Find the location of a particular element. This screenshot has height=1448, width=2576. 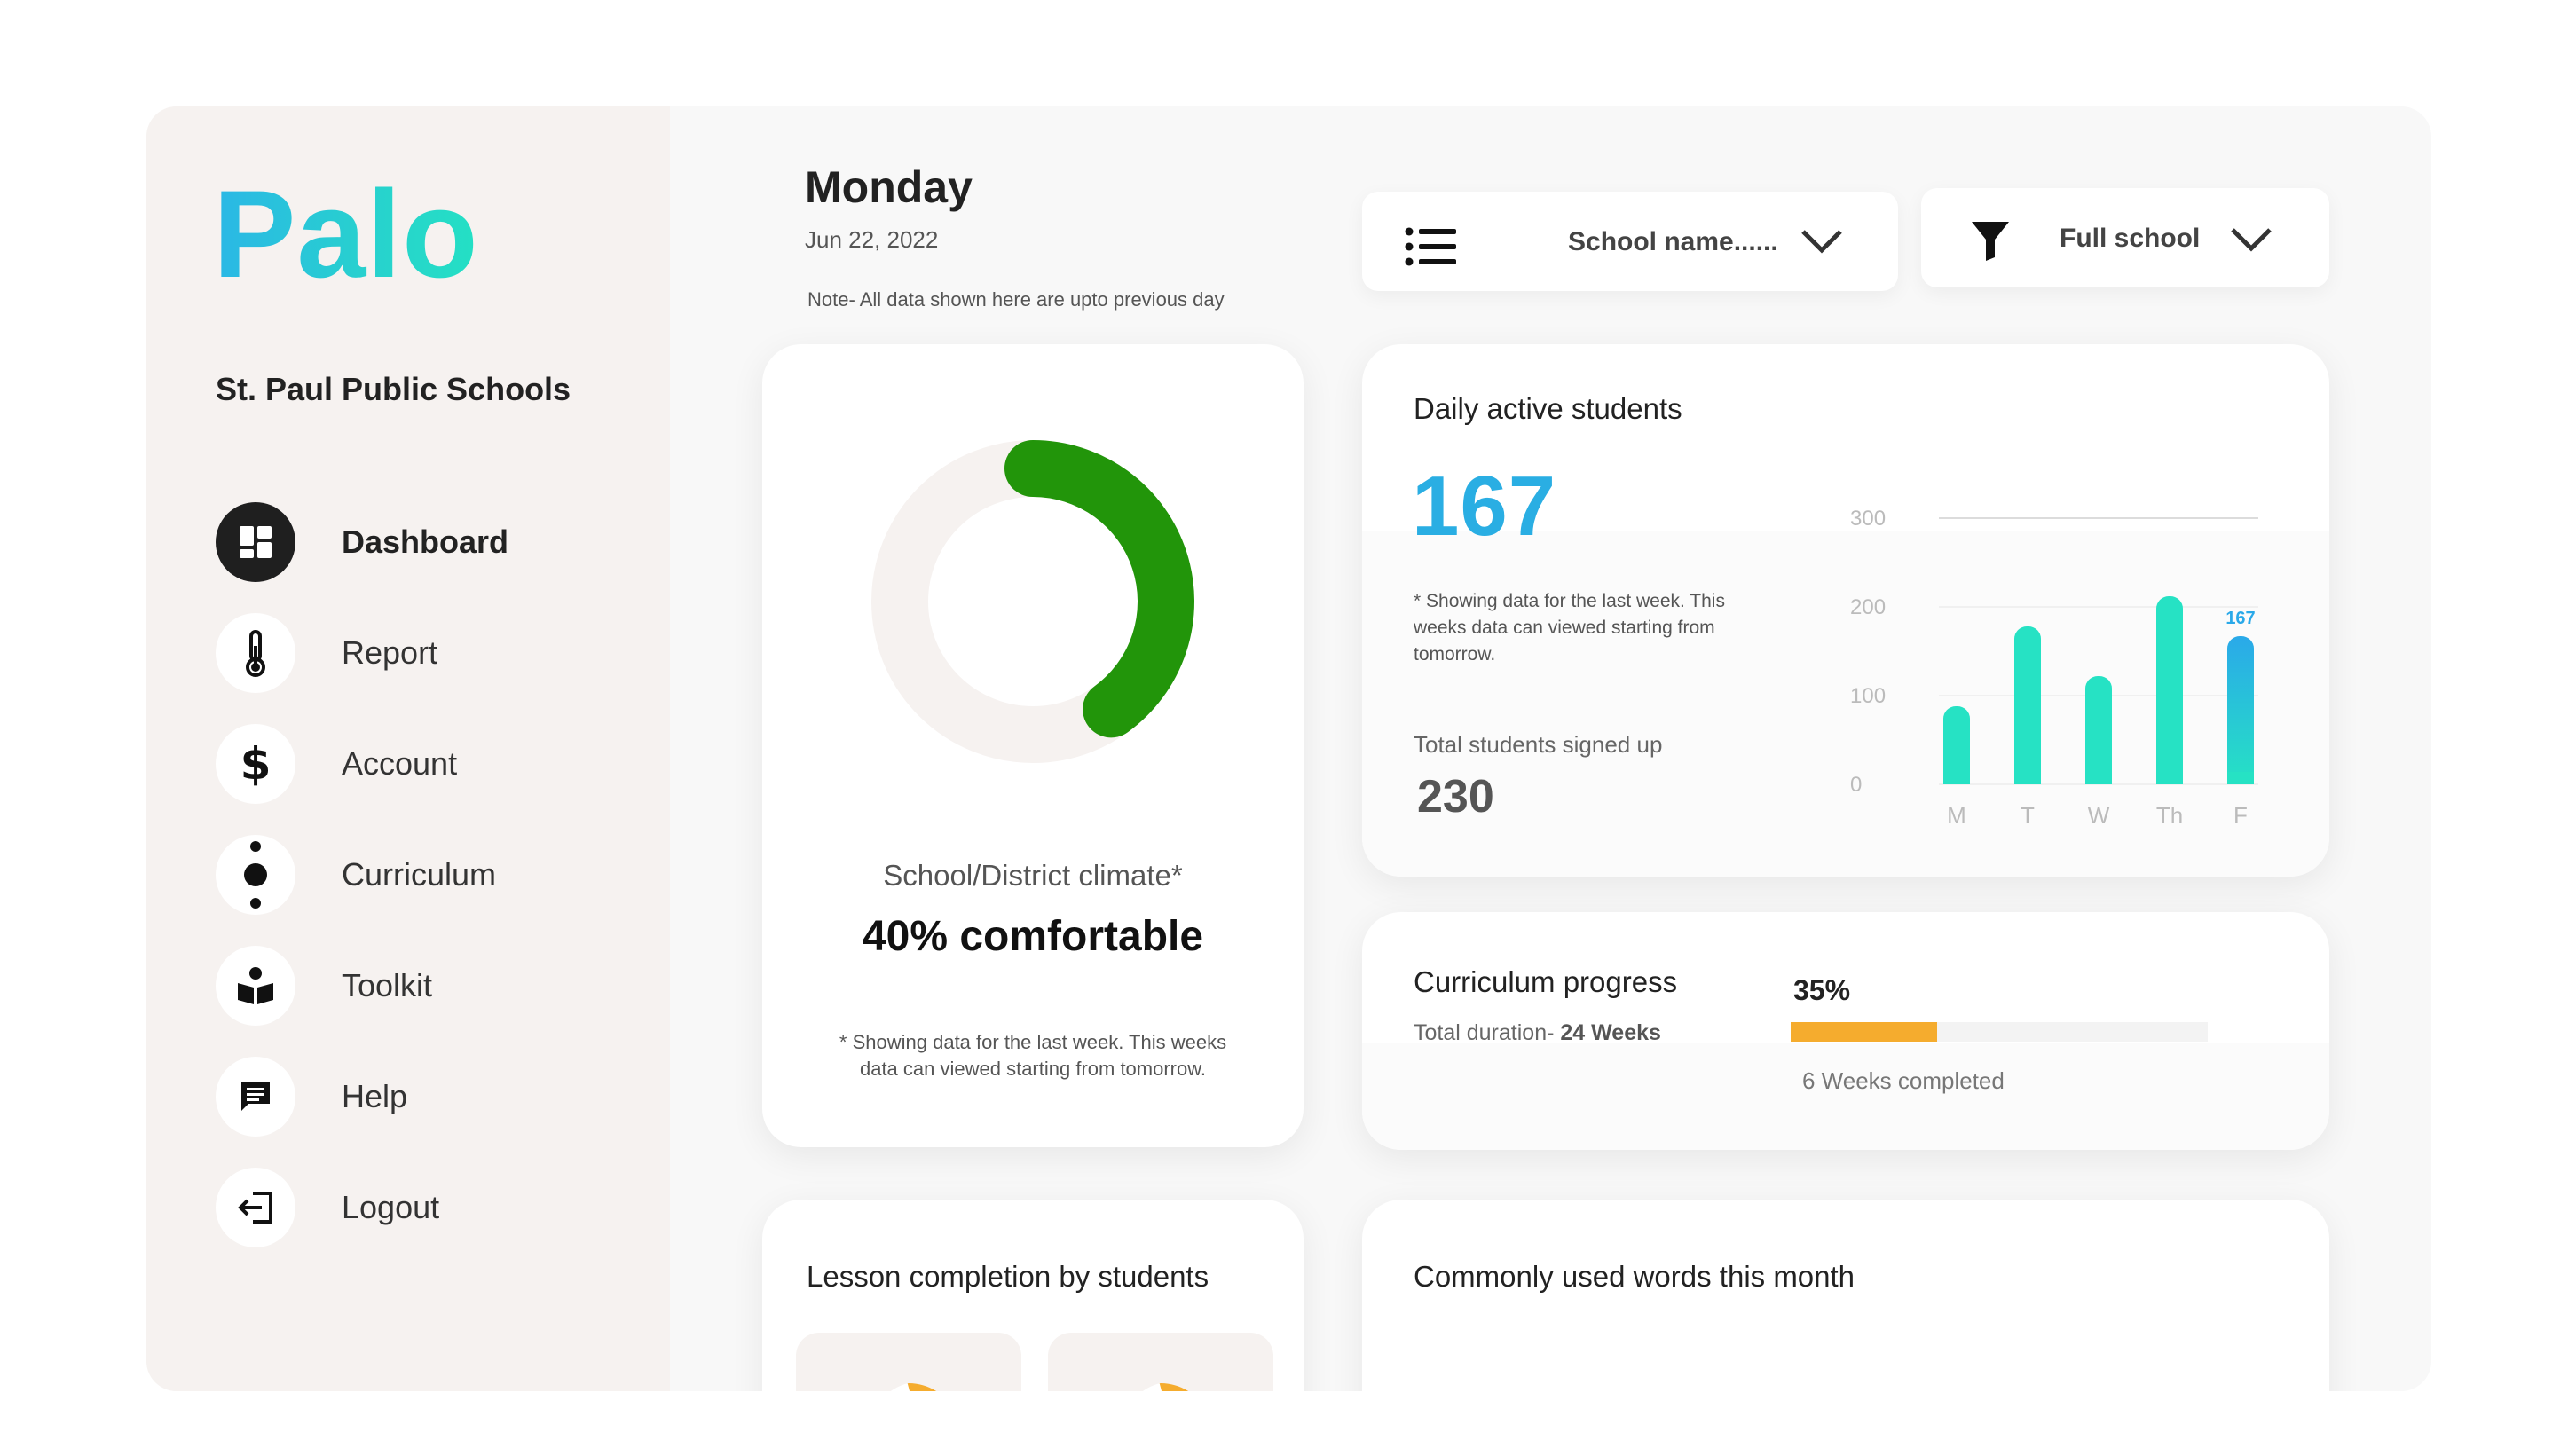

x-tick-label: T is located at coordinates (2028, 815).